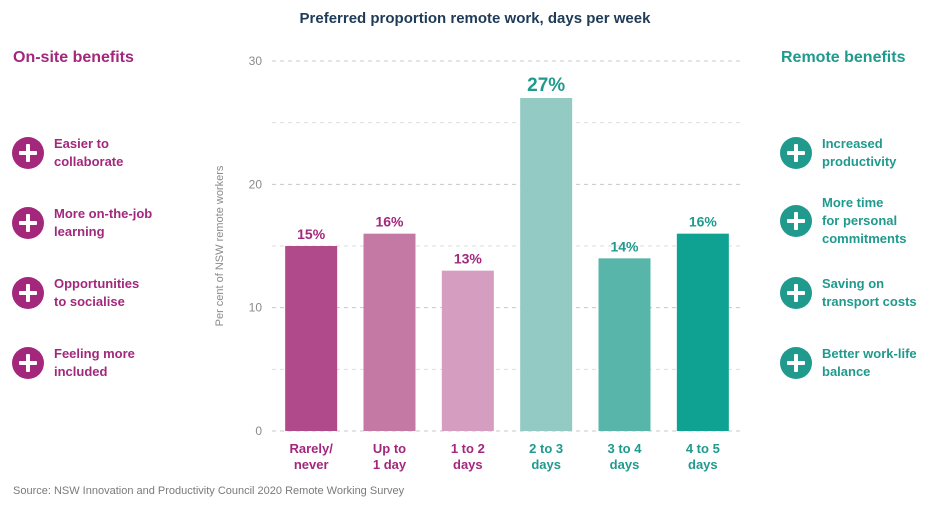 The height and width of the screenshot is (508, 950). What do you see at coordinates (81, 143) in the screenshot?
I see `benefit-text: Easier to` at bounding box center [81, 143].